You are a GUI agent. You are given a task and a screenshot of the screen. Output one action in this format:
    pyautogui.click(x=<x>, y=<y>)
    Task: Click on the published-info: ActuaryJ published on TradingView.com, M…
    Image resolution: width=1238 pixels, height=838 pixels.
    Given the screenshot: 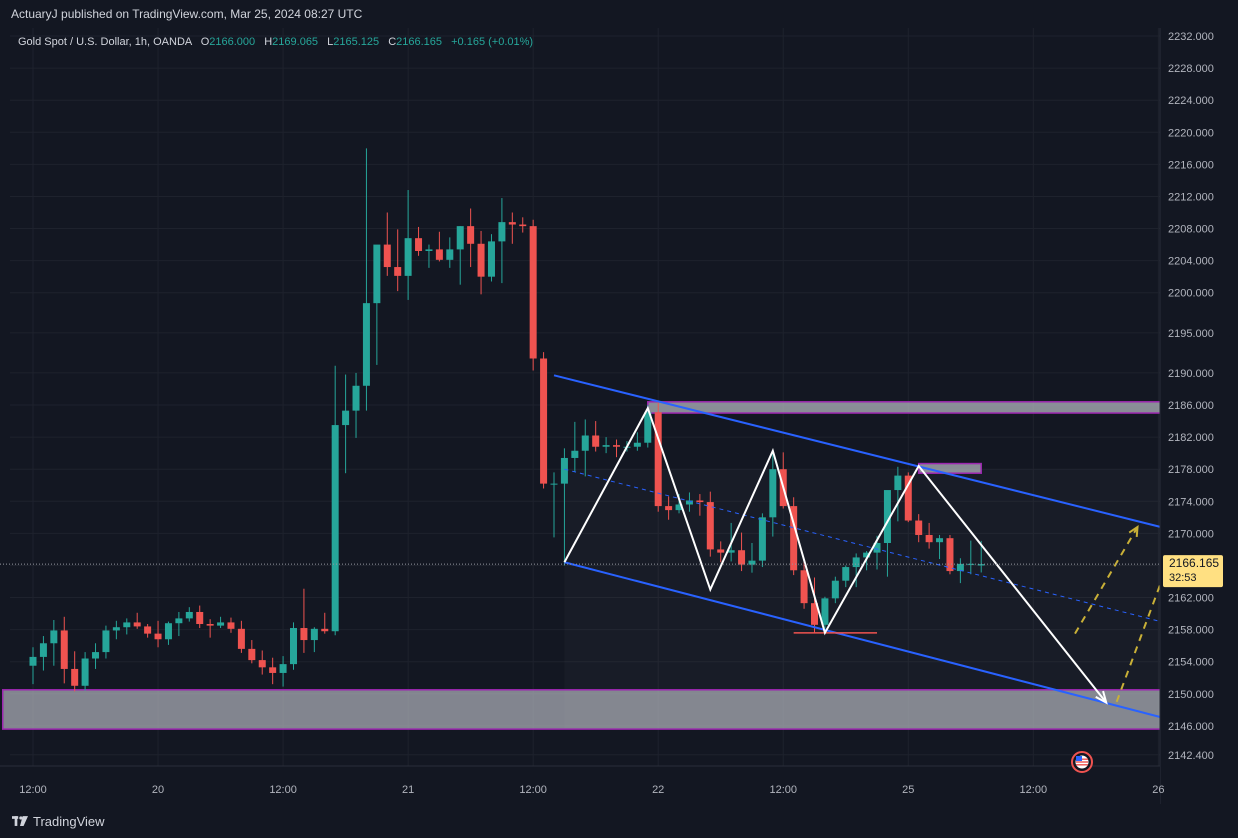 What is the action you would take?
    pyautogui.click(x=187, y=14)
    